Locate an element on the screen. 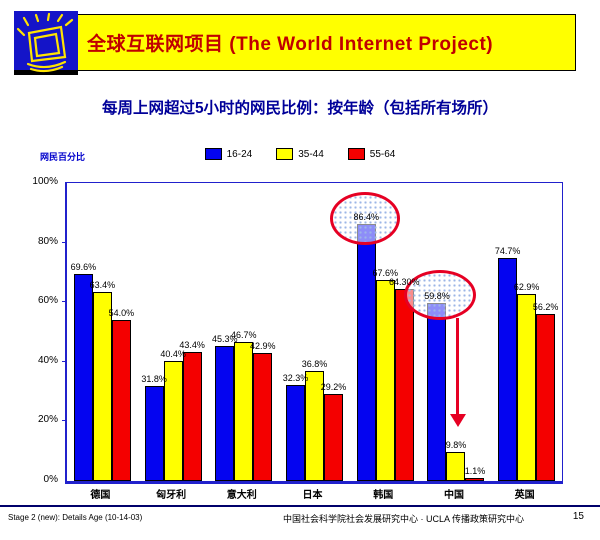 The height and width of the screenshot is (540, 600). legend-label: 55-64 is located at coordinates (382, 154).